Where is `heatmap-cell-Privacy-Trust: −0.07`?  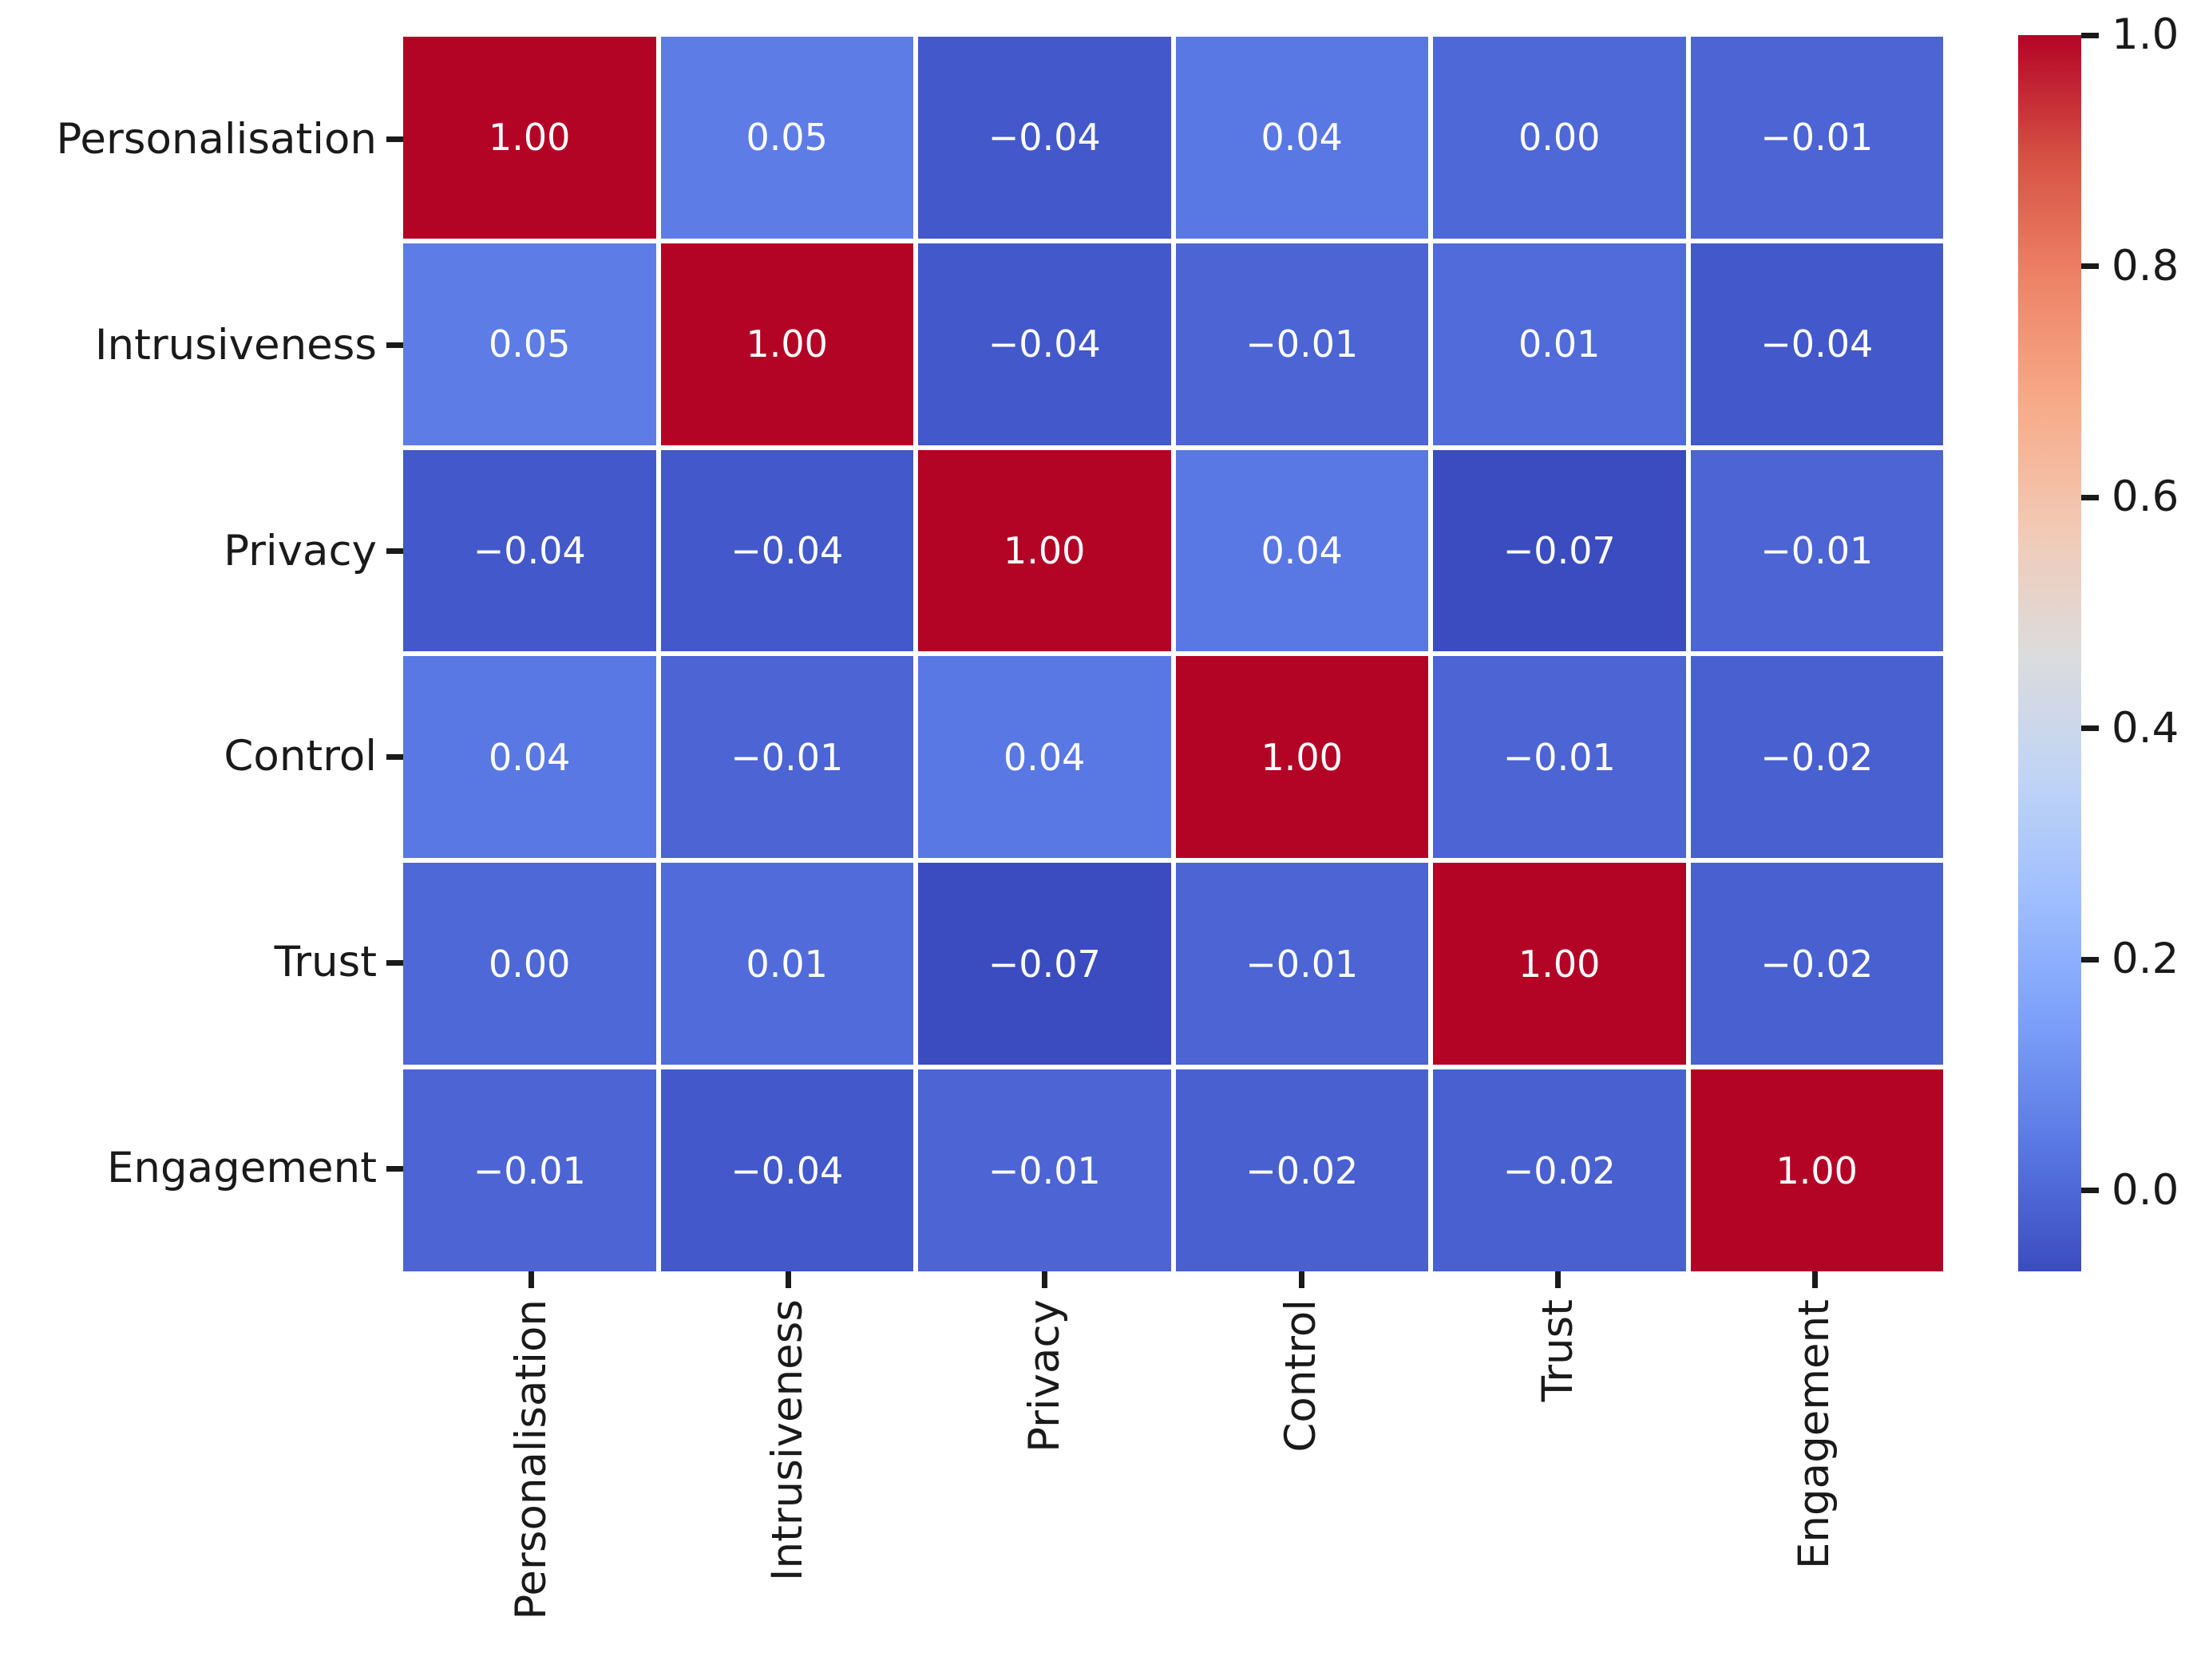 heatmap-cell-Privacy-Trust: −0.07 is located at coordinates (1559, 550).